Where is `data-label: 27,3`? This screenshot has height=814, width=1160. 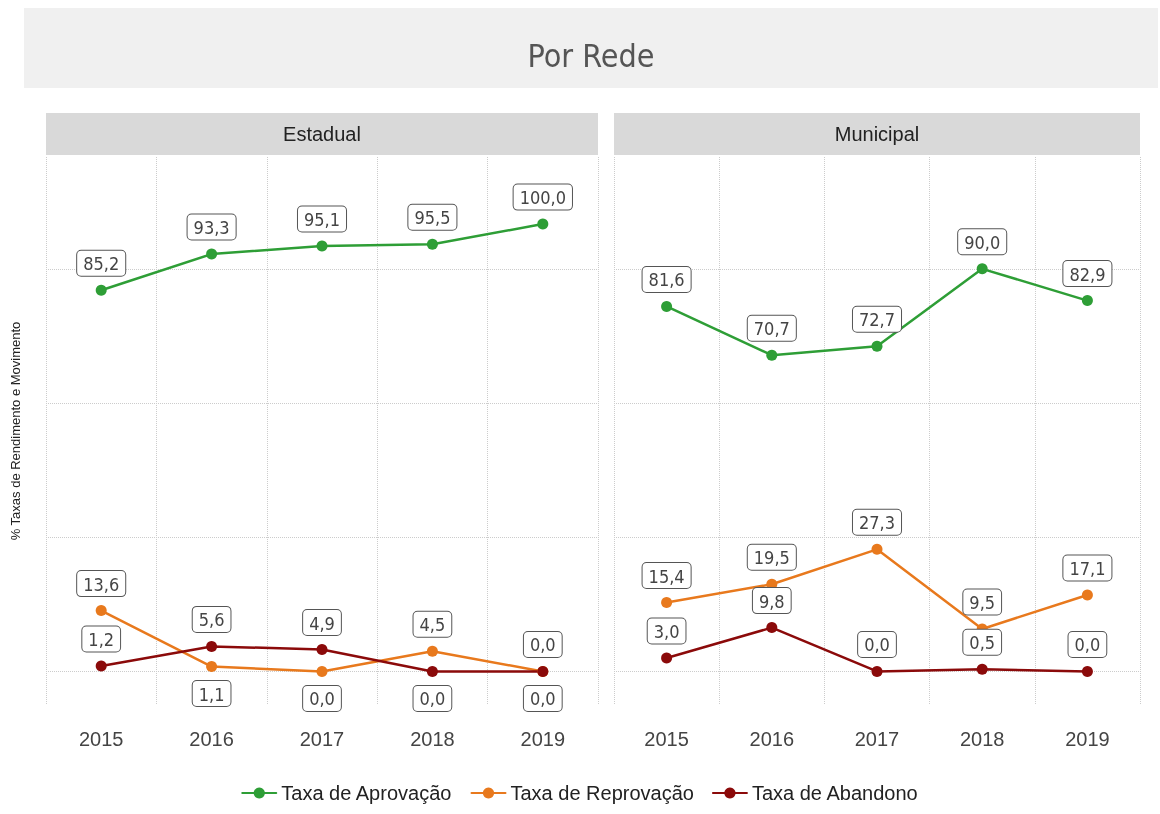 data-label: 27,3 is located at coordinates (877, 523).